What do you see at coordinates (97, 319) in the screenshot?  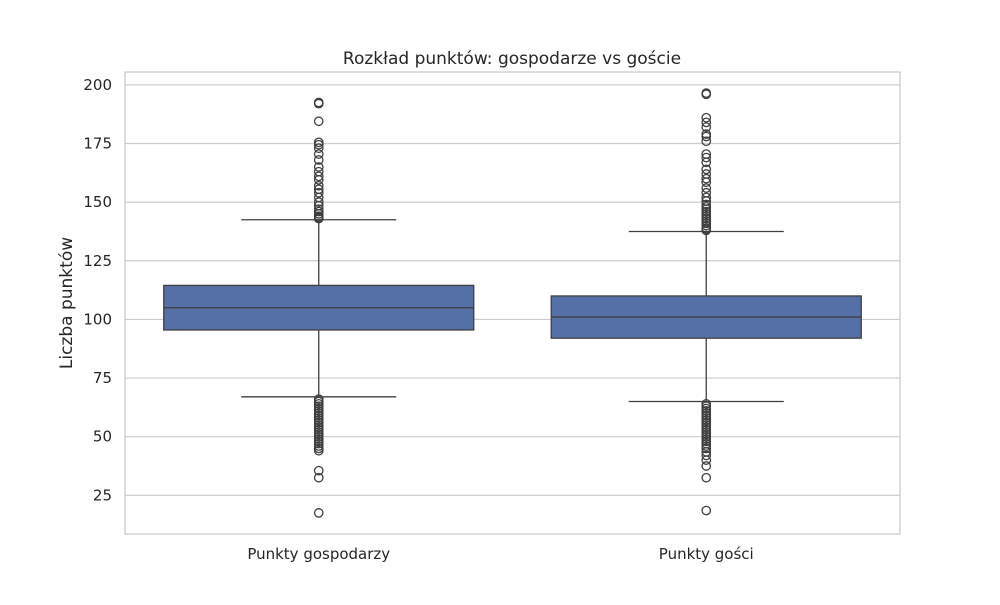 I see `y-tick-label: 100` at bounding box center [97, 319].